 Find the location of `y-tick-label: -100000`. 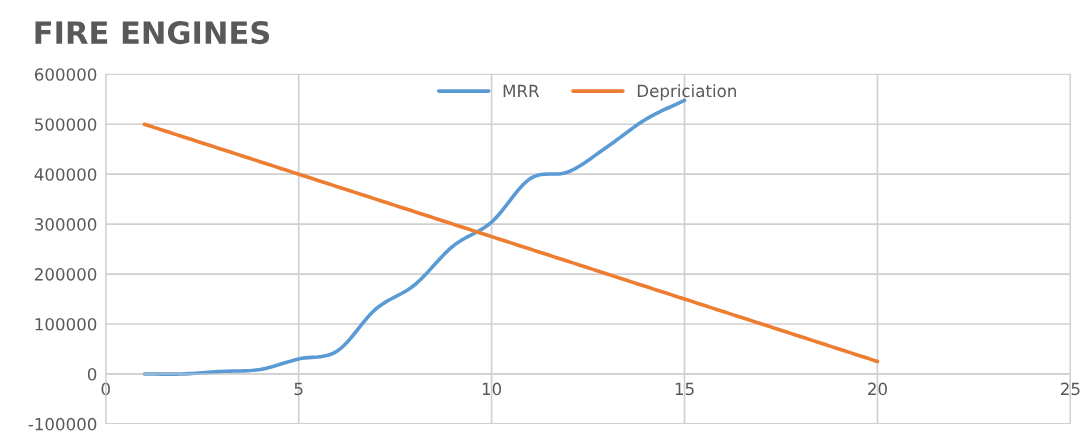

y-tick-label: -100000 is located at coordinates (62, 424).